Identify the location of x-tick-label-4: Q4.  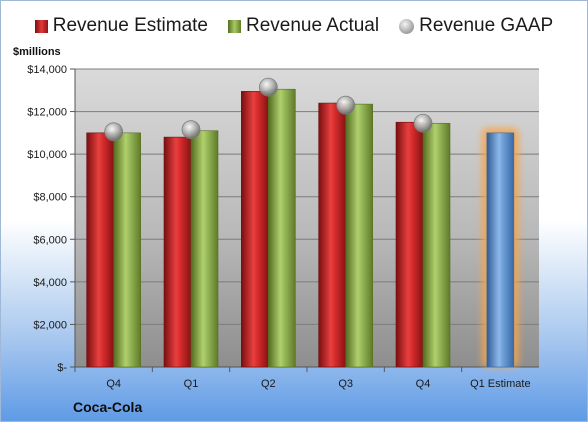
(423, 384).